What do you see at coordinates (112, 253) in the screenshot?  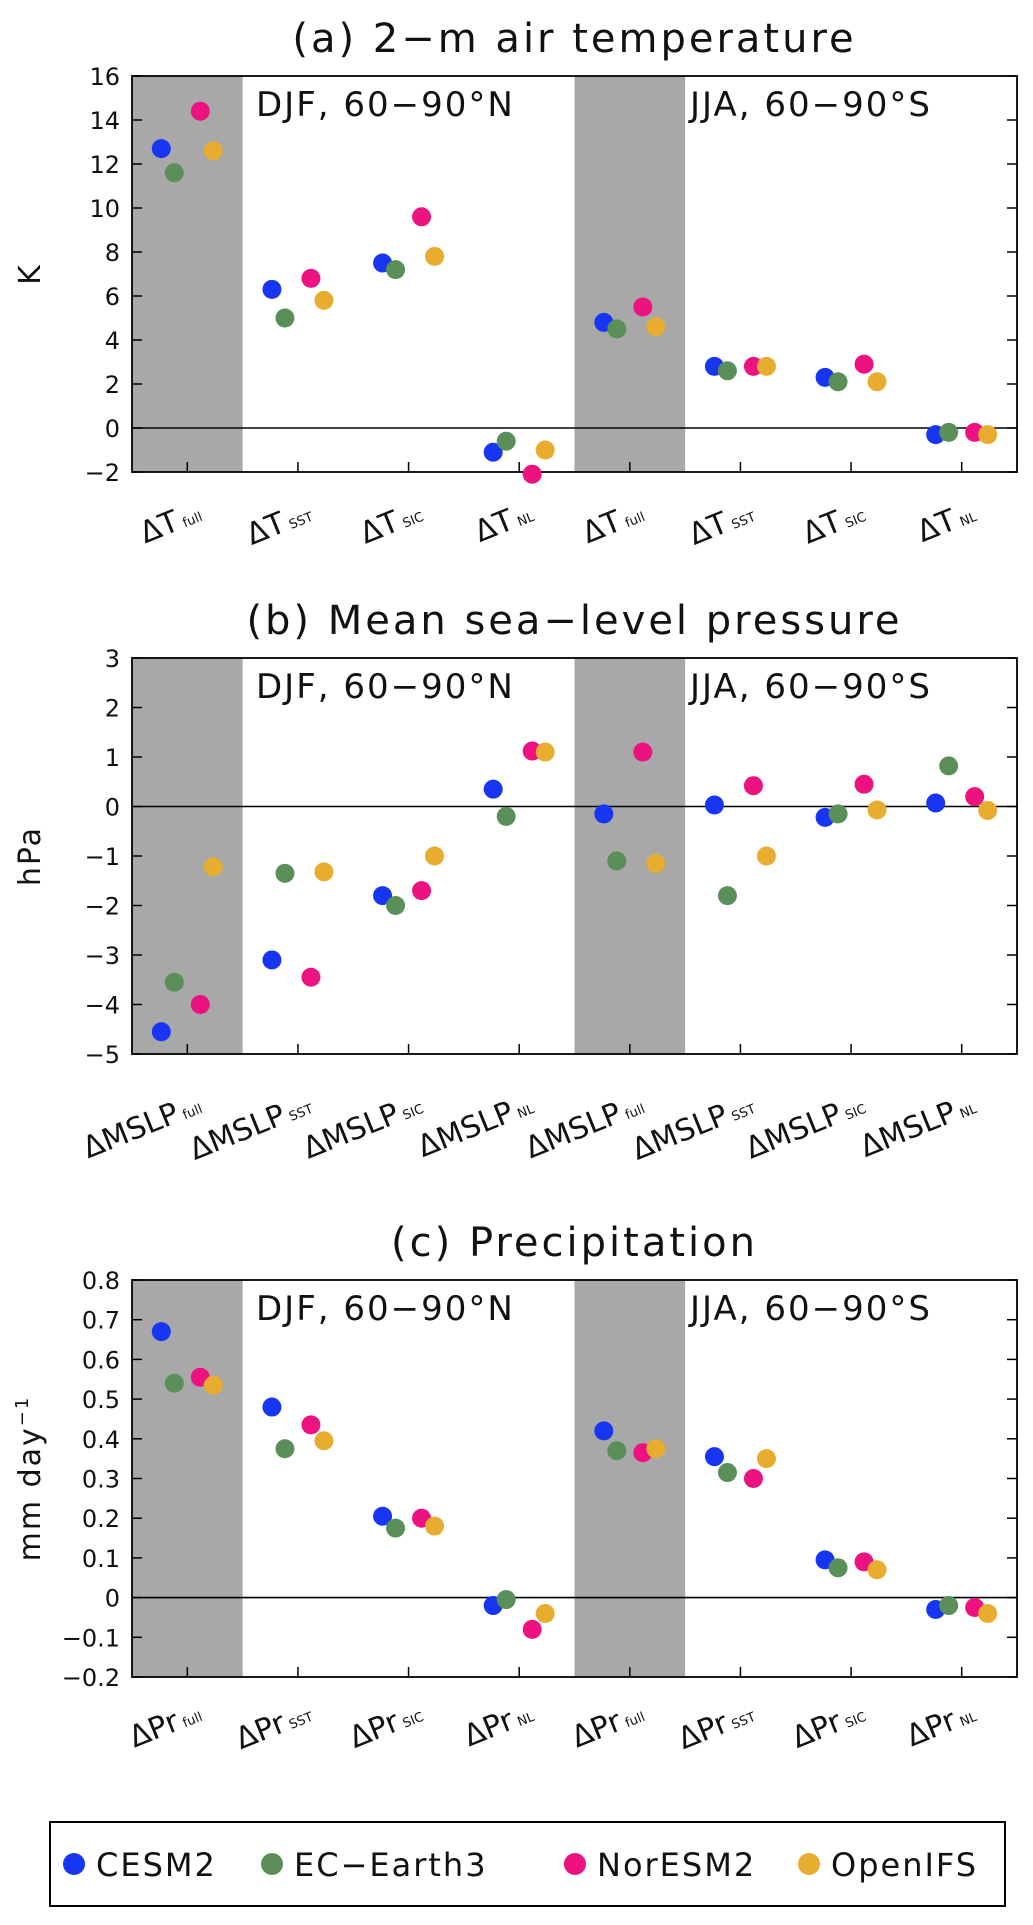 I see `y-tick-label: 8` at bounding box center [112, 253].